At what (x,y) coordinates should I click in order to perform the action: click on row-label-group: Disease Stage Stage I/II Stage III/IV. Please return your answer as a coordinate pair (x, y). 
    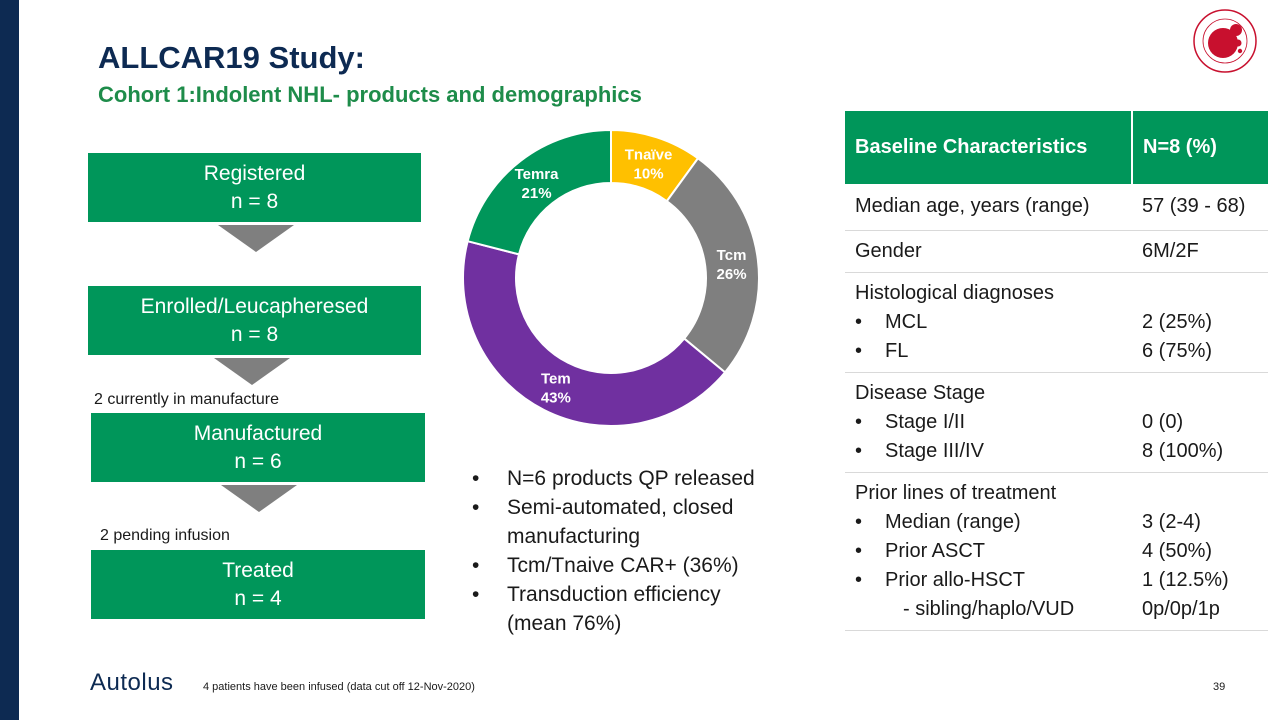
    Looking at the image, I should click on (988, 422).